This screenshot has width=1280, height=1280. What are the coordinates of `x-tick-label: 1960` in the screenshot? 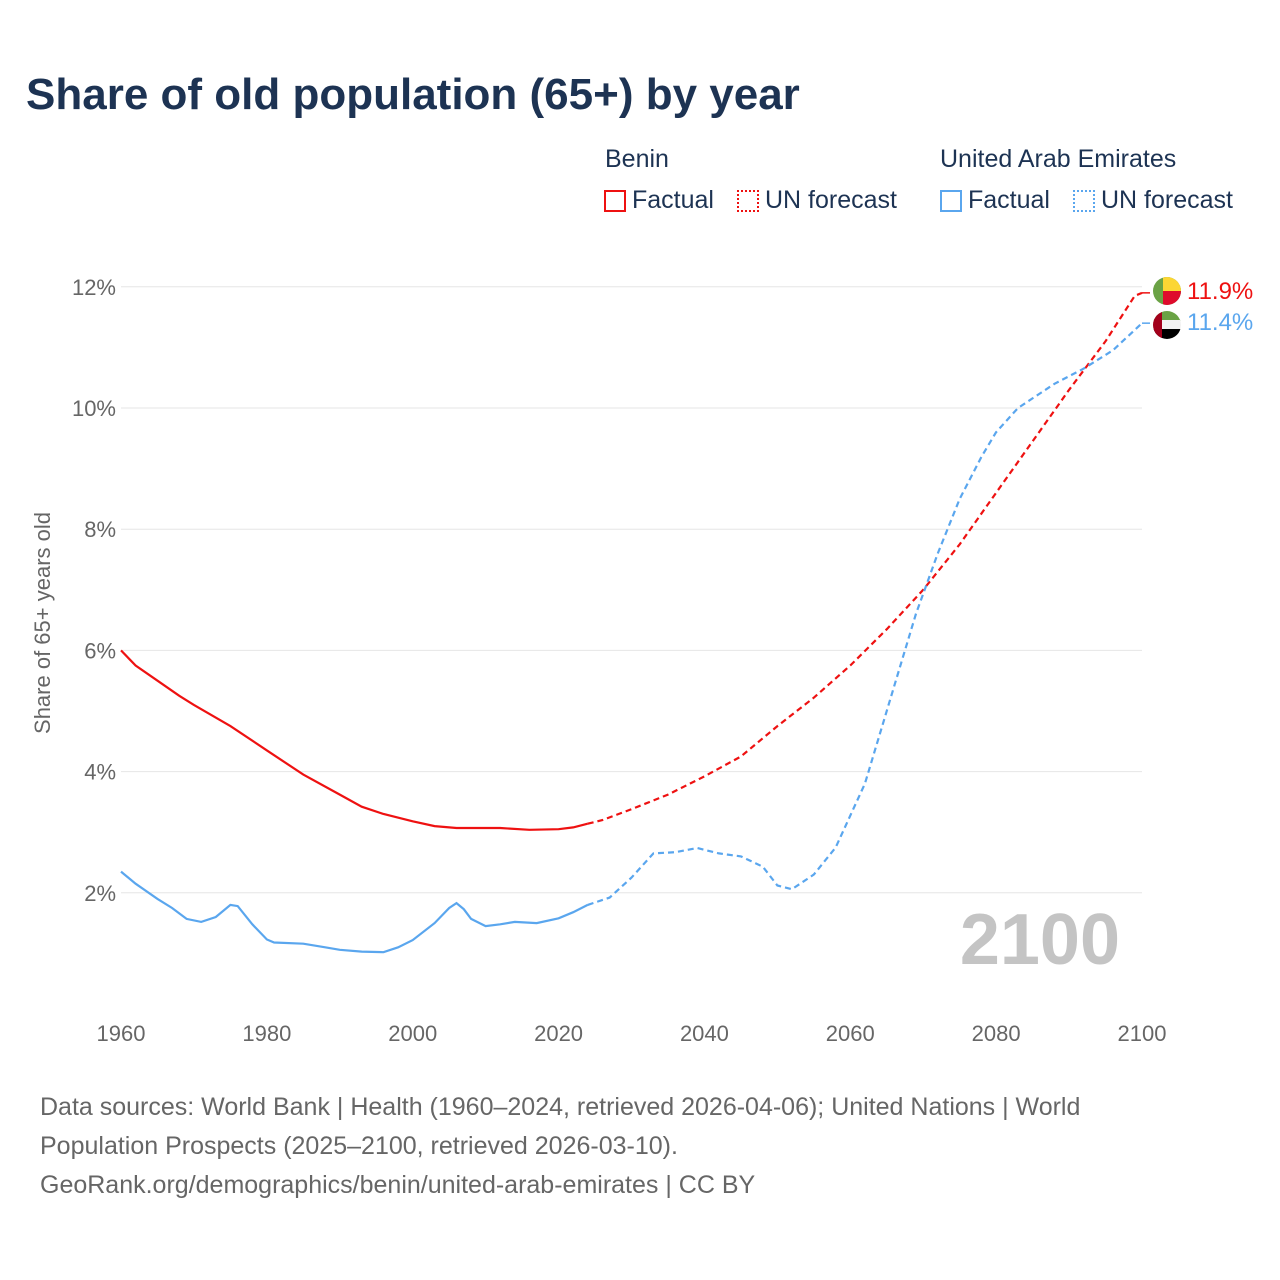 It's located at (121, 1033).